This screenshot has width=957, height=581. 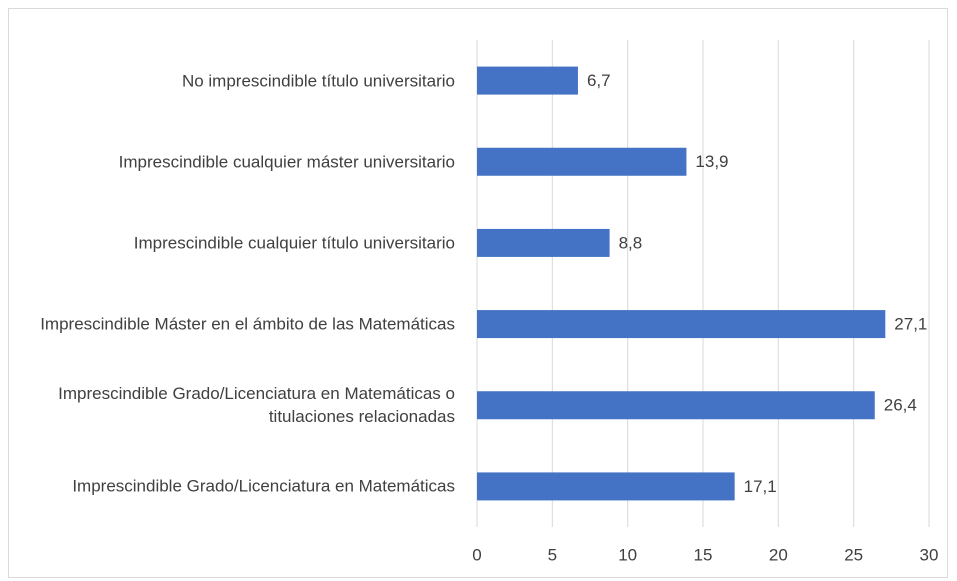 What do you see at coordinates (711, 161) in the screenshot?
I see `data-label: 13,9` at bounding box center [711, 161].